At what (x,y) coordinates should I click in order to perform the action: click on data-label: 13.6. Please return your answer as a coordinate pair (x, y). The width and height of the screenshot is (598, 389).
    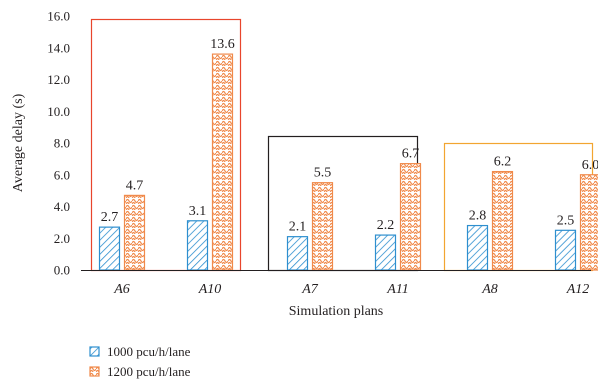
    Looking at the image, I should click on (222, 44).